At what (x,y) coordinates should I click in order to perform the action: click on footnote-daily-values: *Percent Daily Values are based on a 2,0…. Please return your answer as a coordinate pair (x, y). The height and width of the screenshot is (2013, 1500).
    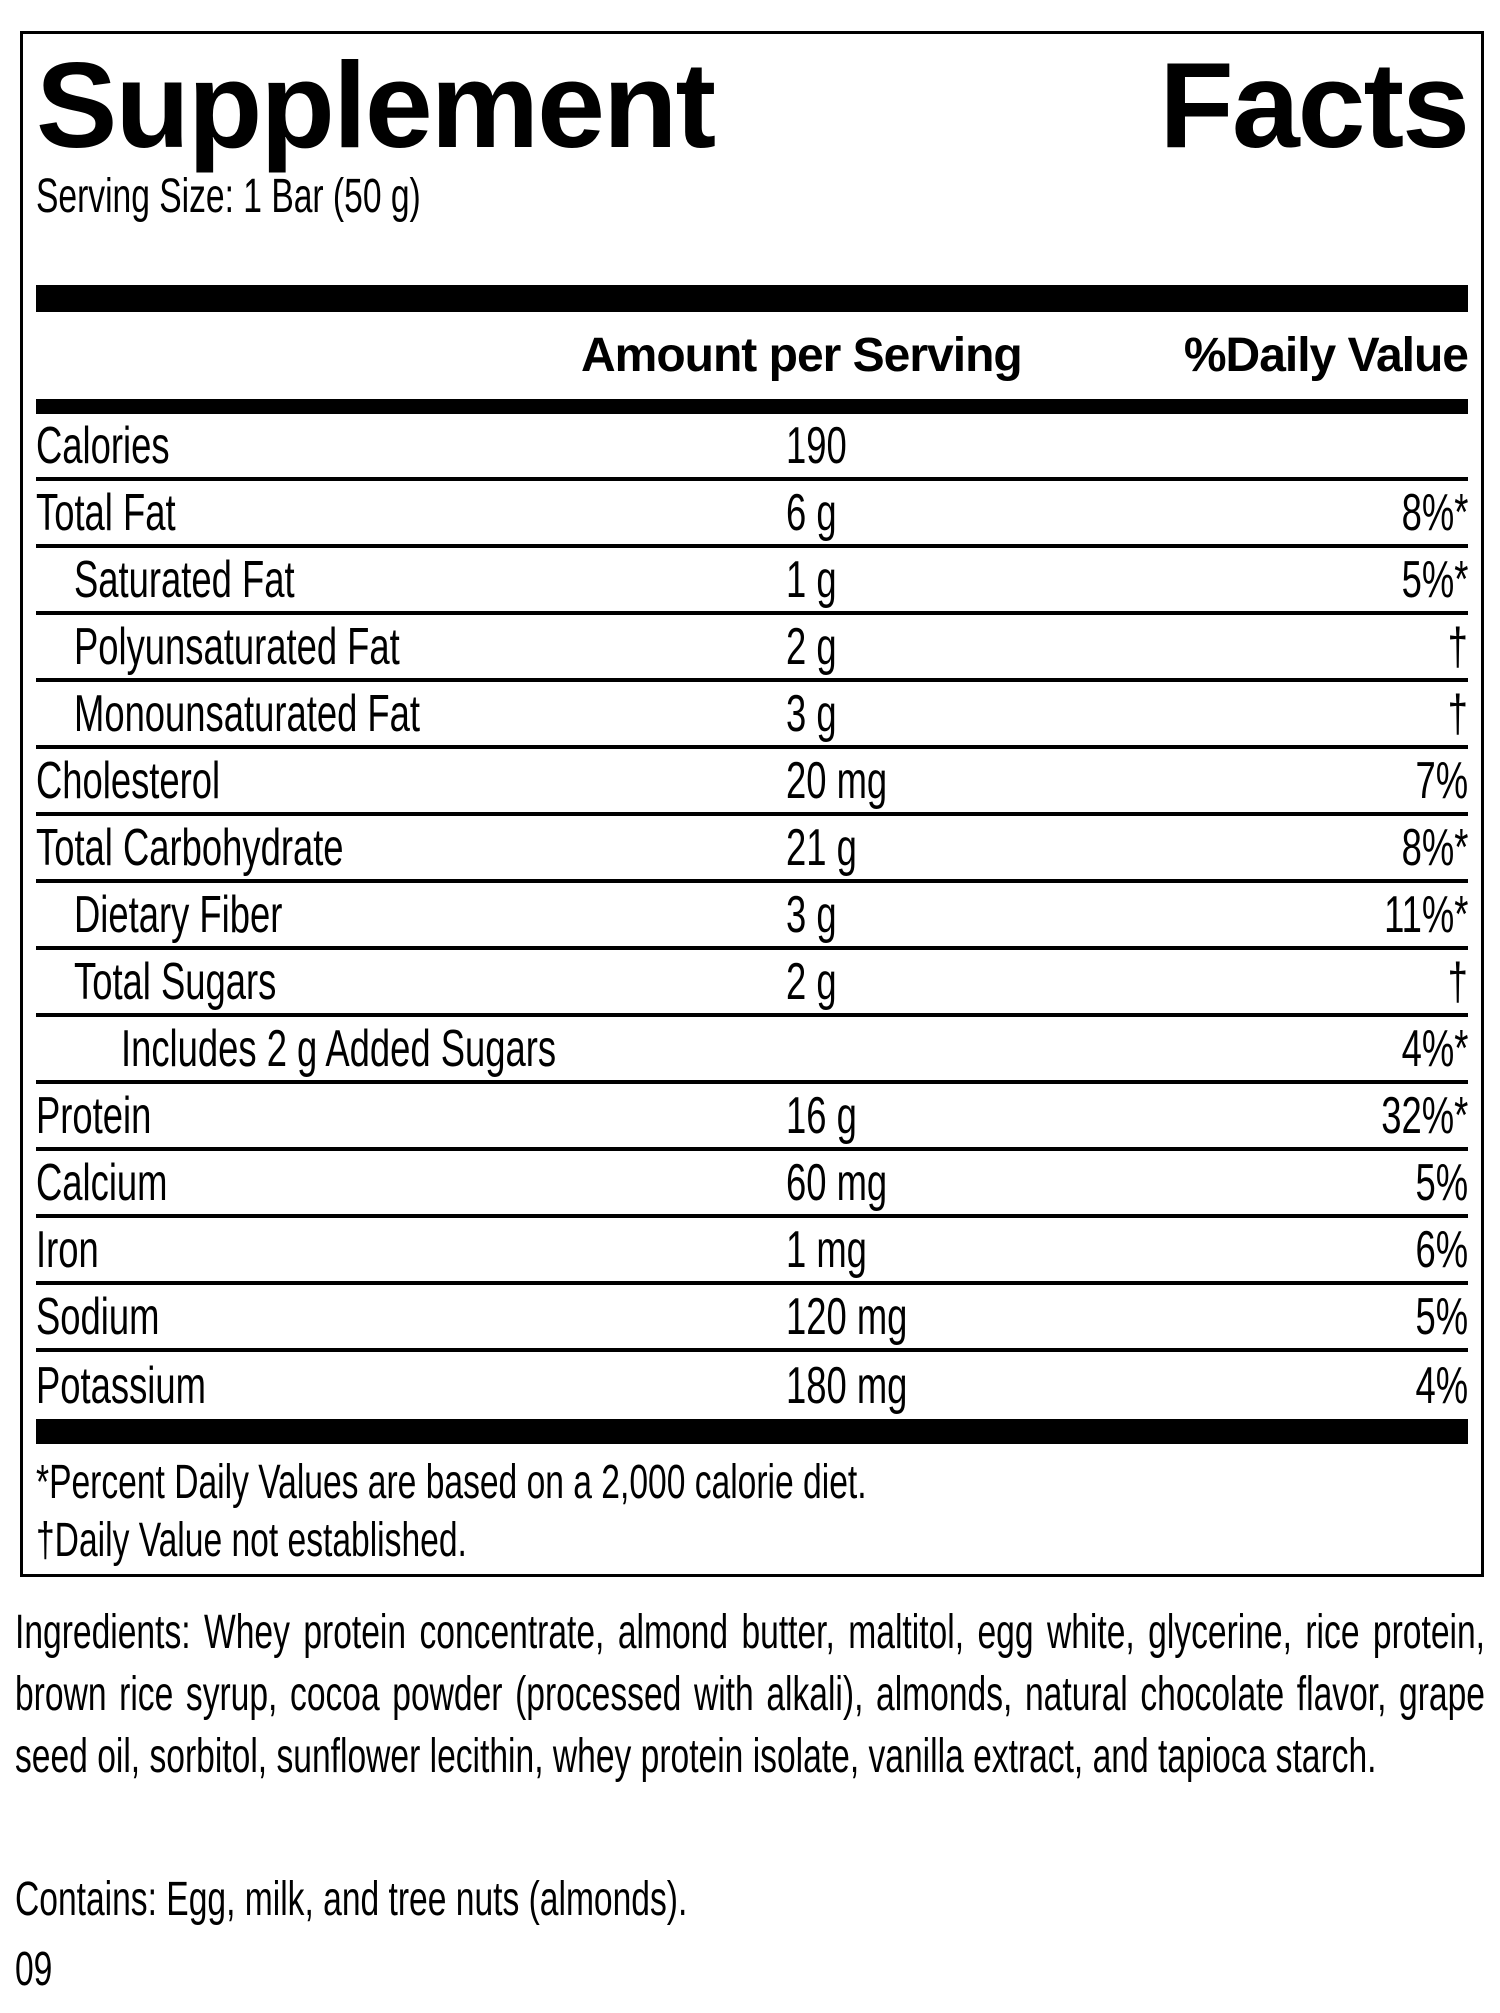
    Looking at the image, I should click on (451, 1482).